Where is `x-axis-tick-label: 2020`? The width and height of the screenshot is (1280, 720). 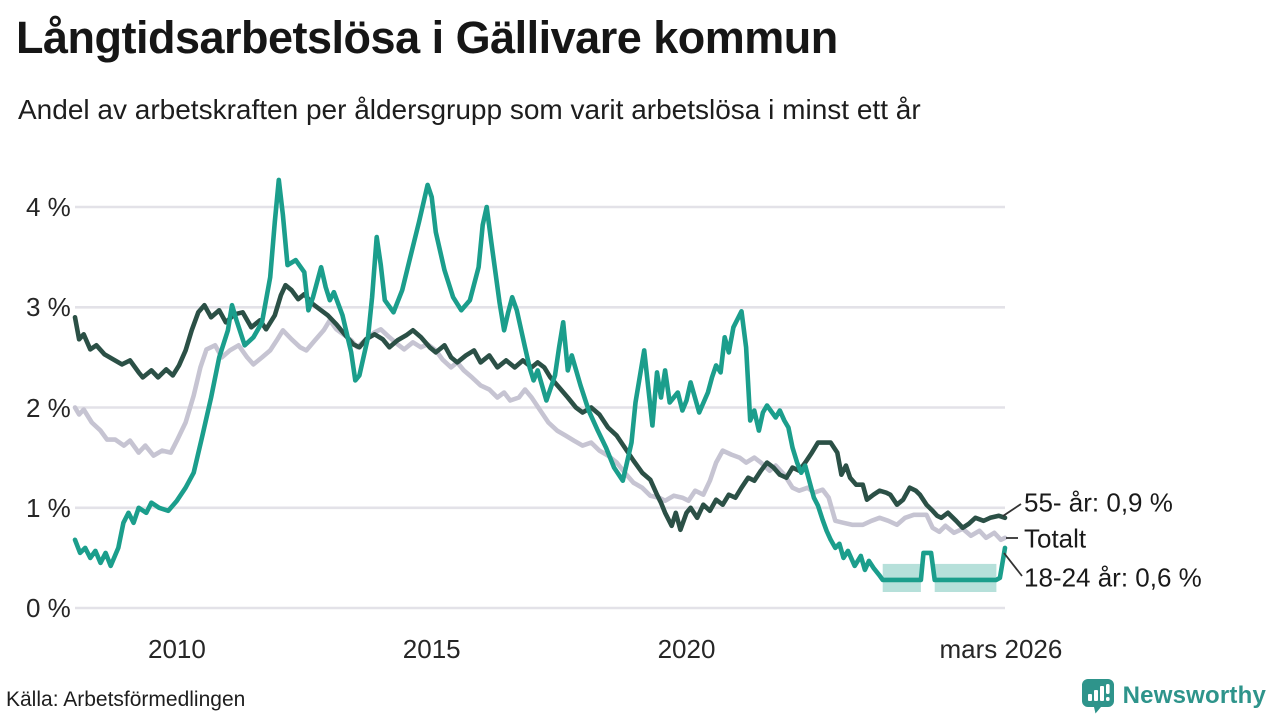
x-axis-tick-label: 2020 is located at coordinates (686, 649).